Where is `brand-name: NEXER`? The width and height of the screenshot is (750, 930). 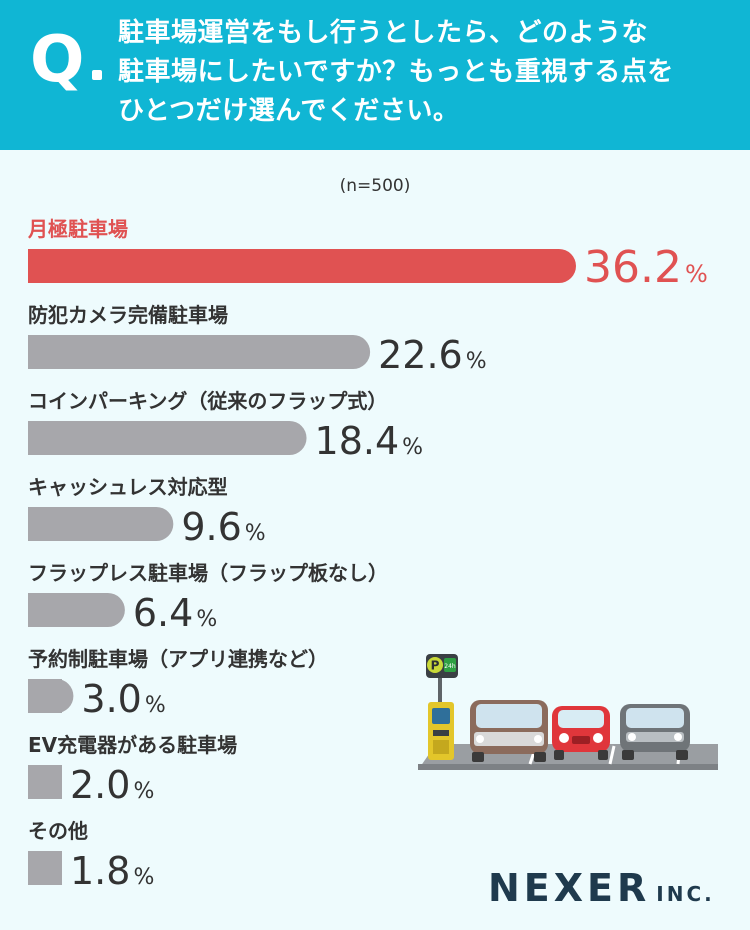
brand-name: NEXER is located at coordinates (569, 888).